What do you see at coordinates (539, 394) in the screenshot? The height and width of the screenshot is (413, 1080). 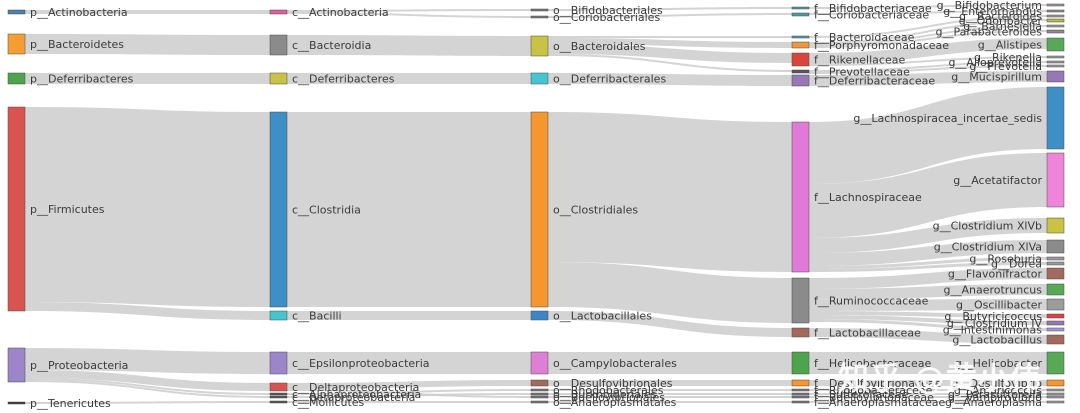 I see `sankey-node-o_burkholderiales` at bounding box center [539, 394].